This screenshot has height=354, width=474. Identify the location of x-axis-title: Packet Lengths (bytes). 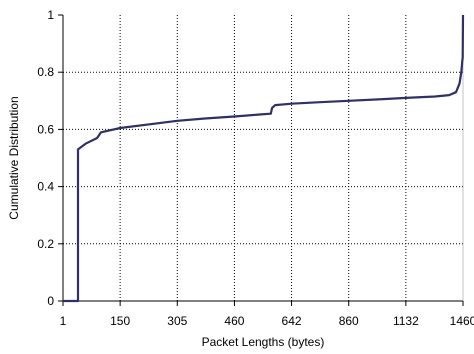
(263, 342).